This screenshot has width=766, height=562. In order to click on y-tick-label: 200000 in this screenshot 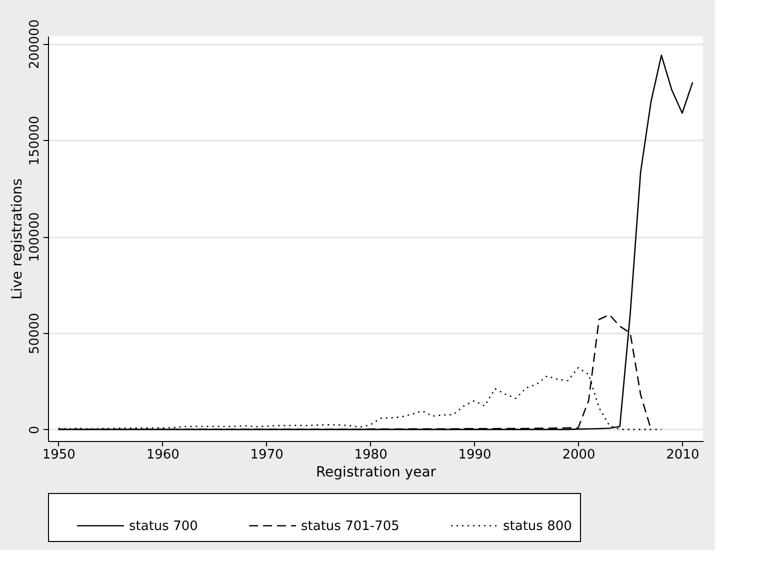, I will do `click(35, 44)`.